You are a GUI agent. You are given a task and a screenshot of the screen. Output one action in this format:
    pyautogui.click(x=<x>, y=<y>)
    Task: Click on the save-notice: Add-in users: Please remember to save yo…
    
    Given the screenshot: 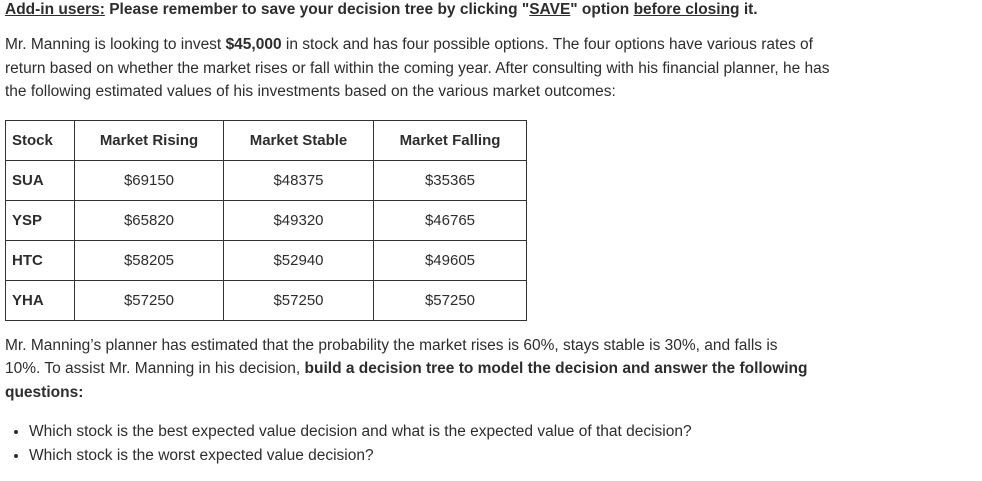 What is the action you would take?
    pyautogui.click(x=381, y=9)
    